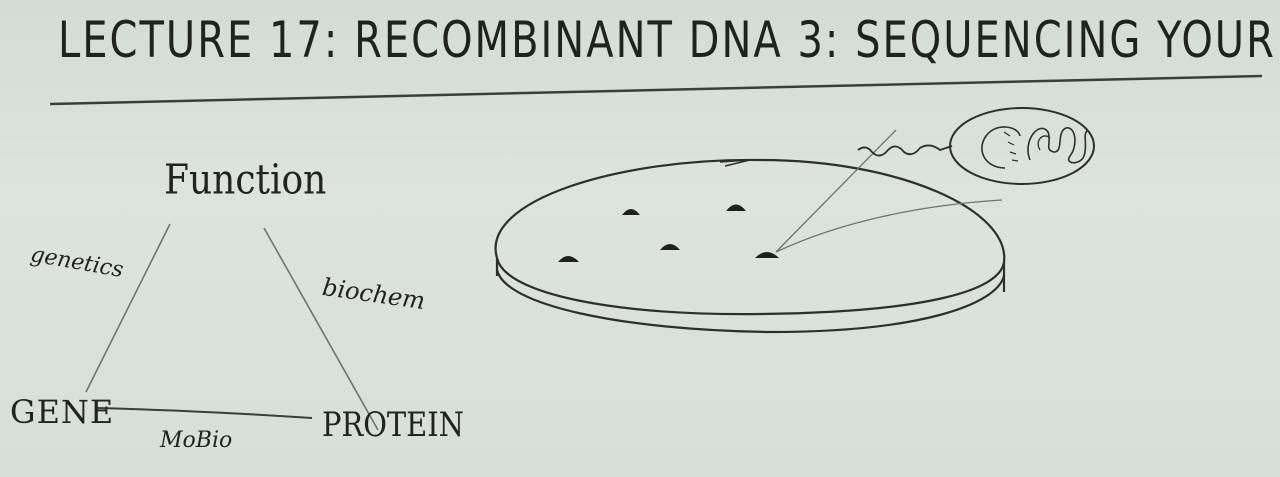 The image size is (1280, 477). Describe the element at coordinates (393, 425) in the screenshot. I see `diagram-label-protein: PROTEIN` at that location.